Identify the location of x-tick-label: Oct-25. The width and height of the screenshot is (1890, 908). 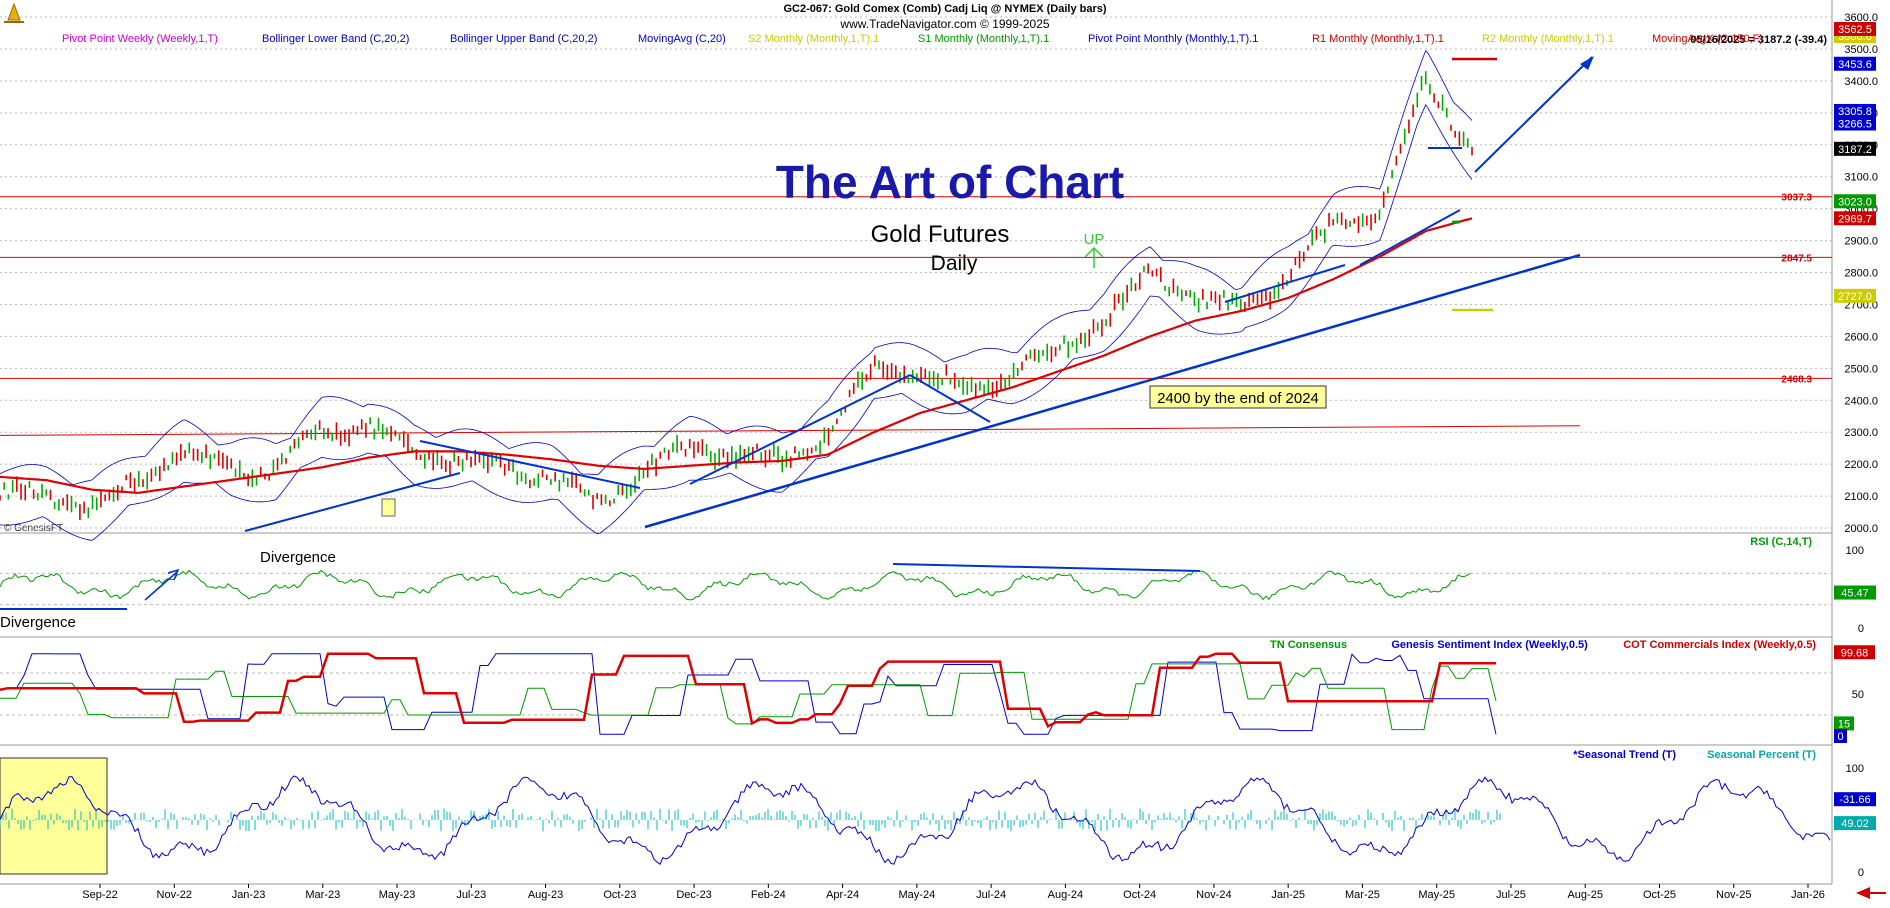
(1659, 895).